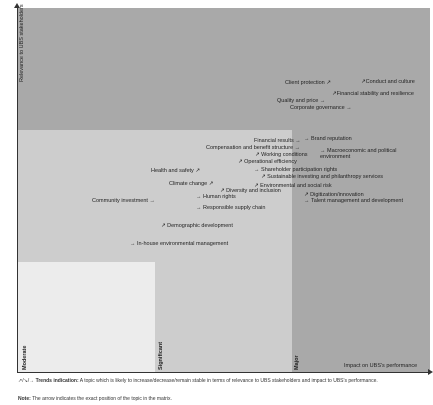 This screenshot has width=433, height=405. What do you see at coordinates (123, 201) in the screenshot?
I see `topic-community-investment: Community investment →` at bounding box center [123, 201].